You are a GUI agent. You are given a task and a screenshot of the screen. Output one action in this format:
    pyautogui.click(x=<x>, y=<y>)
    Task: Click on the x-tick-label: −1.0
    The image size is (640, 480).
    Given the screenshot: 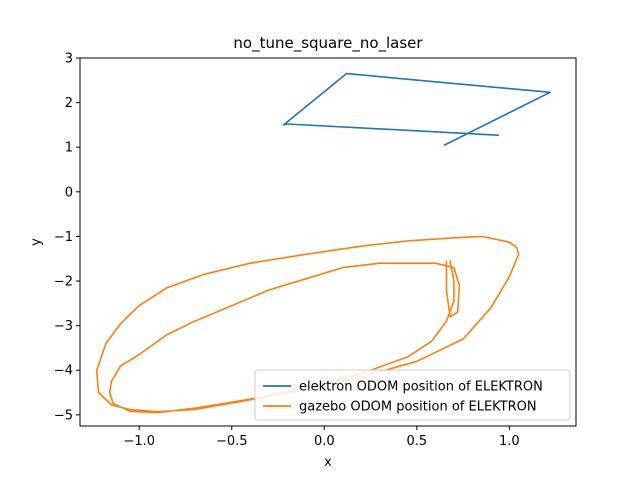 What is the action you would take?
    pyautogui.click(x=139, y=441)
    